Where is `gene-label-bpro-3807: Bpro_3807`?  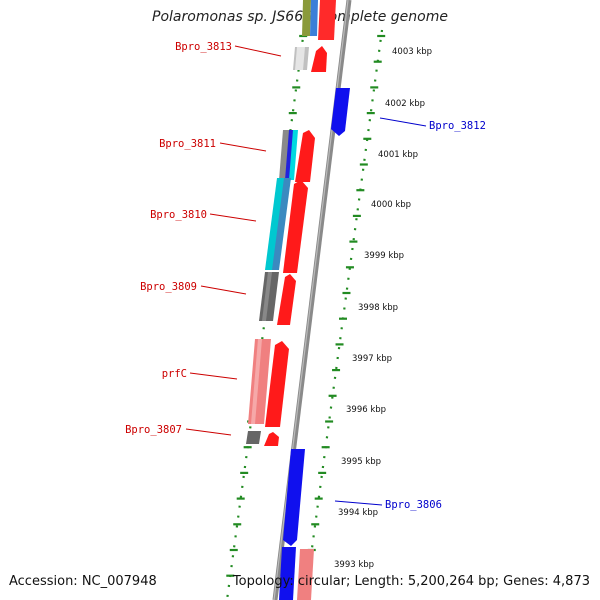 gene-label-bpro-3807: Bpro_3807 is located at coordinates (153, 430).